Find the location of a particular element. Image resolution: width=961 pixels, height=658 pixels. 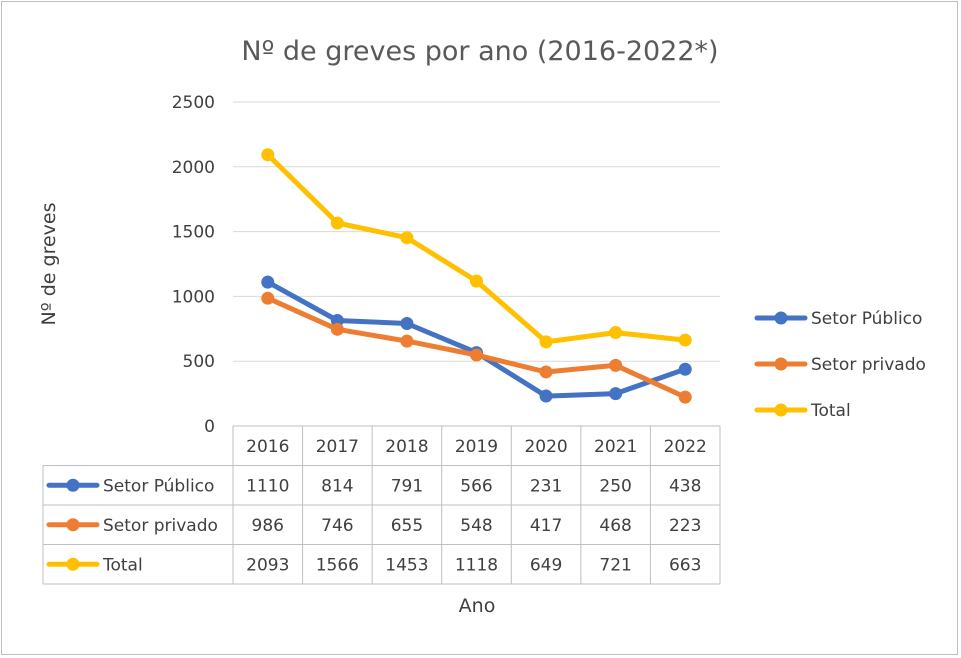

legend: Setor Público Setor privado Total is located at coordinates (840, 365).